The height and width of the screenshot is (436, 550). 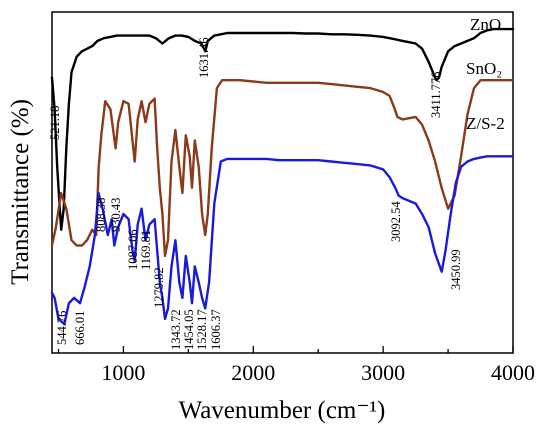 I want to click on peak-annotation: 3092.54, so click(x=396, y=221).